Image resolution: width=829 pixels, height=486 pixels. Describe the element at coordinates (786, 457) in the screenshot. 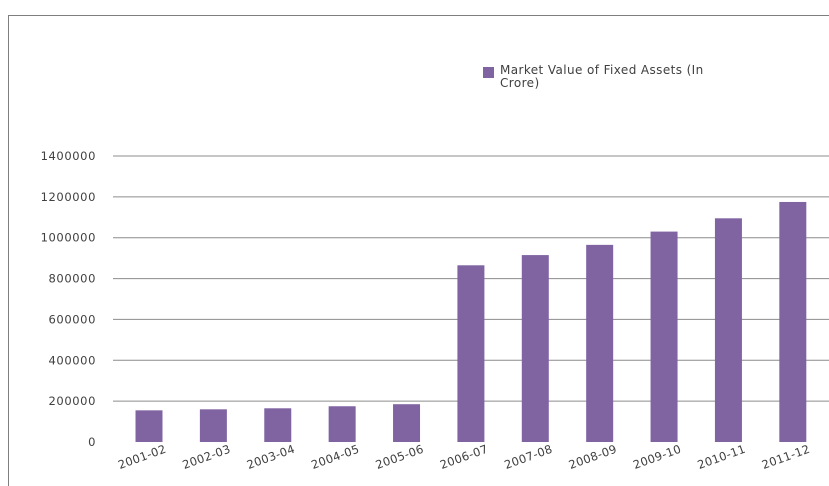

I see `x-tick-label: 2011-12` at that location.